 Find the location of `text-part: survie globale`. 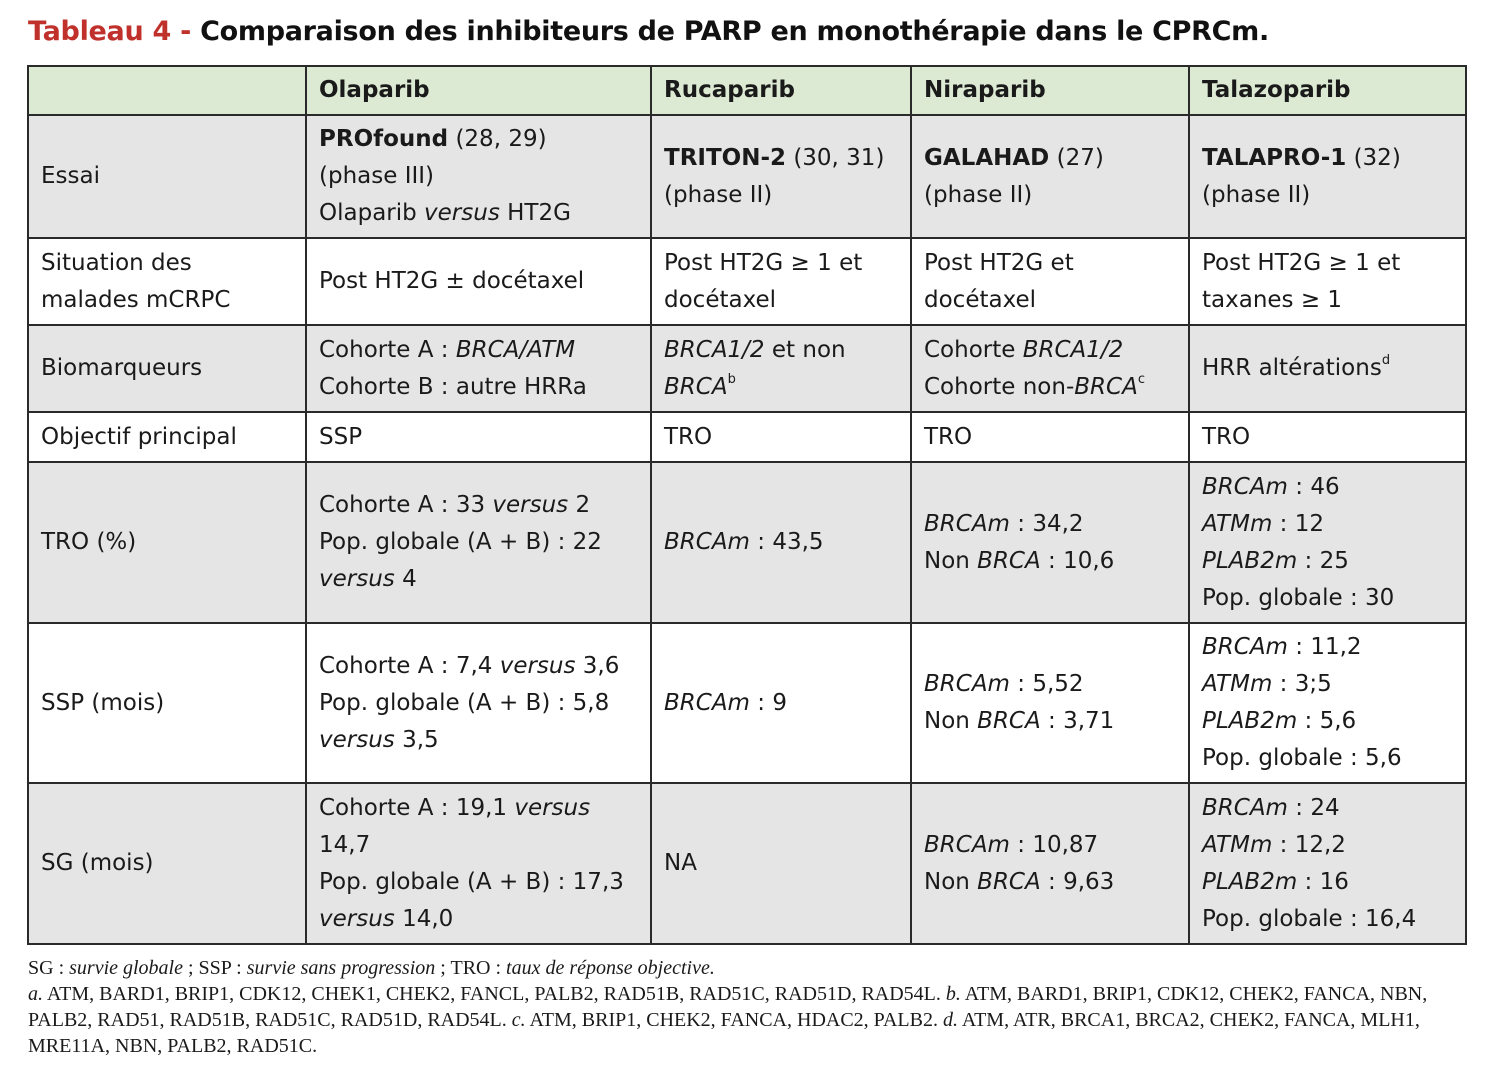

text-part: survie globale is located at coordinates (126, 968).